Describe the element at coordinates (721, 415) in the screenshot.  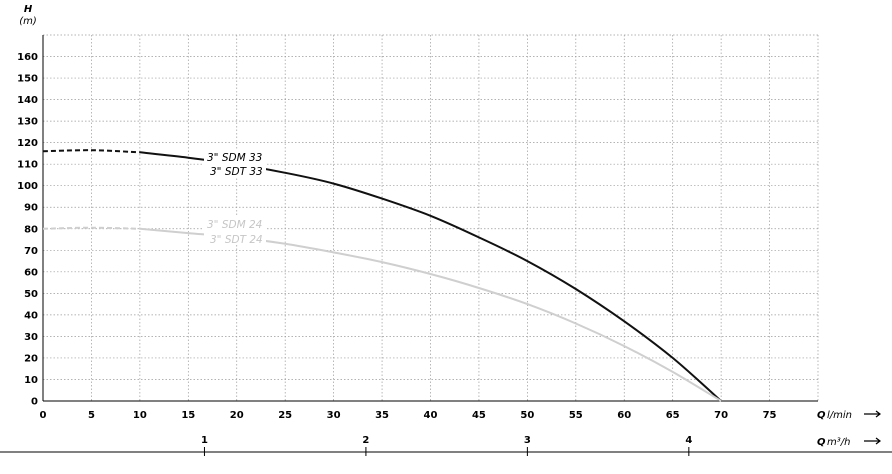
I see `x-tick-label: 70` at that location.